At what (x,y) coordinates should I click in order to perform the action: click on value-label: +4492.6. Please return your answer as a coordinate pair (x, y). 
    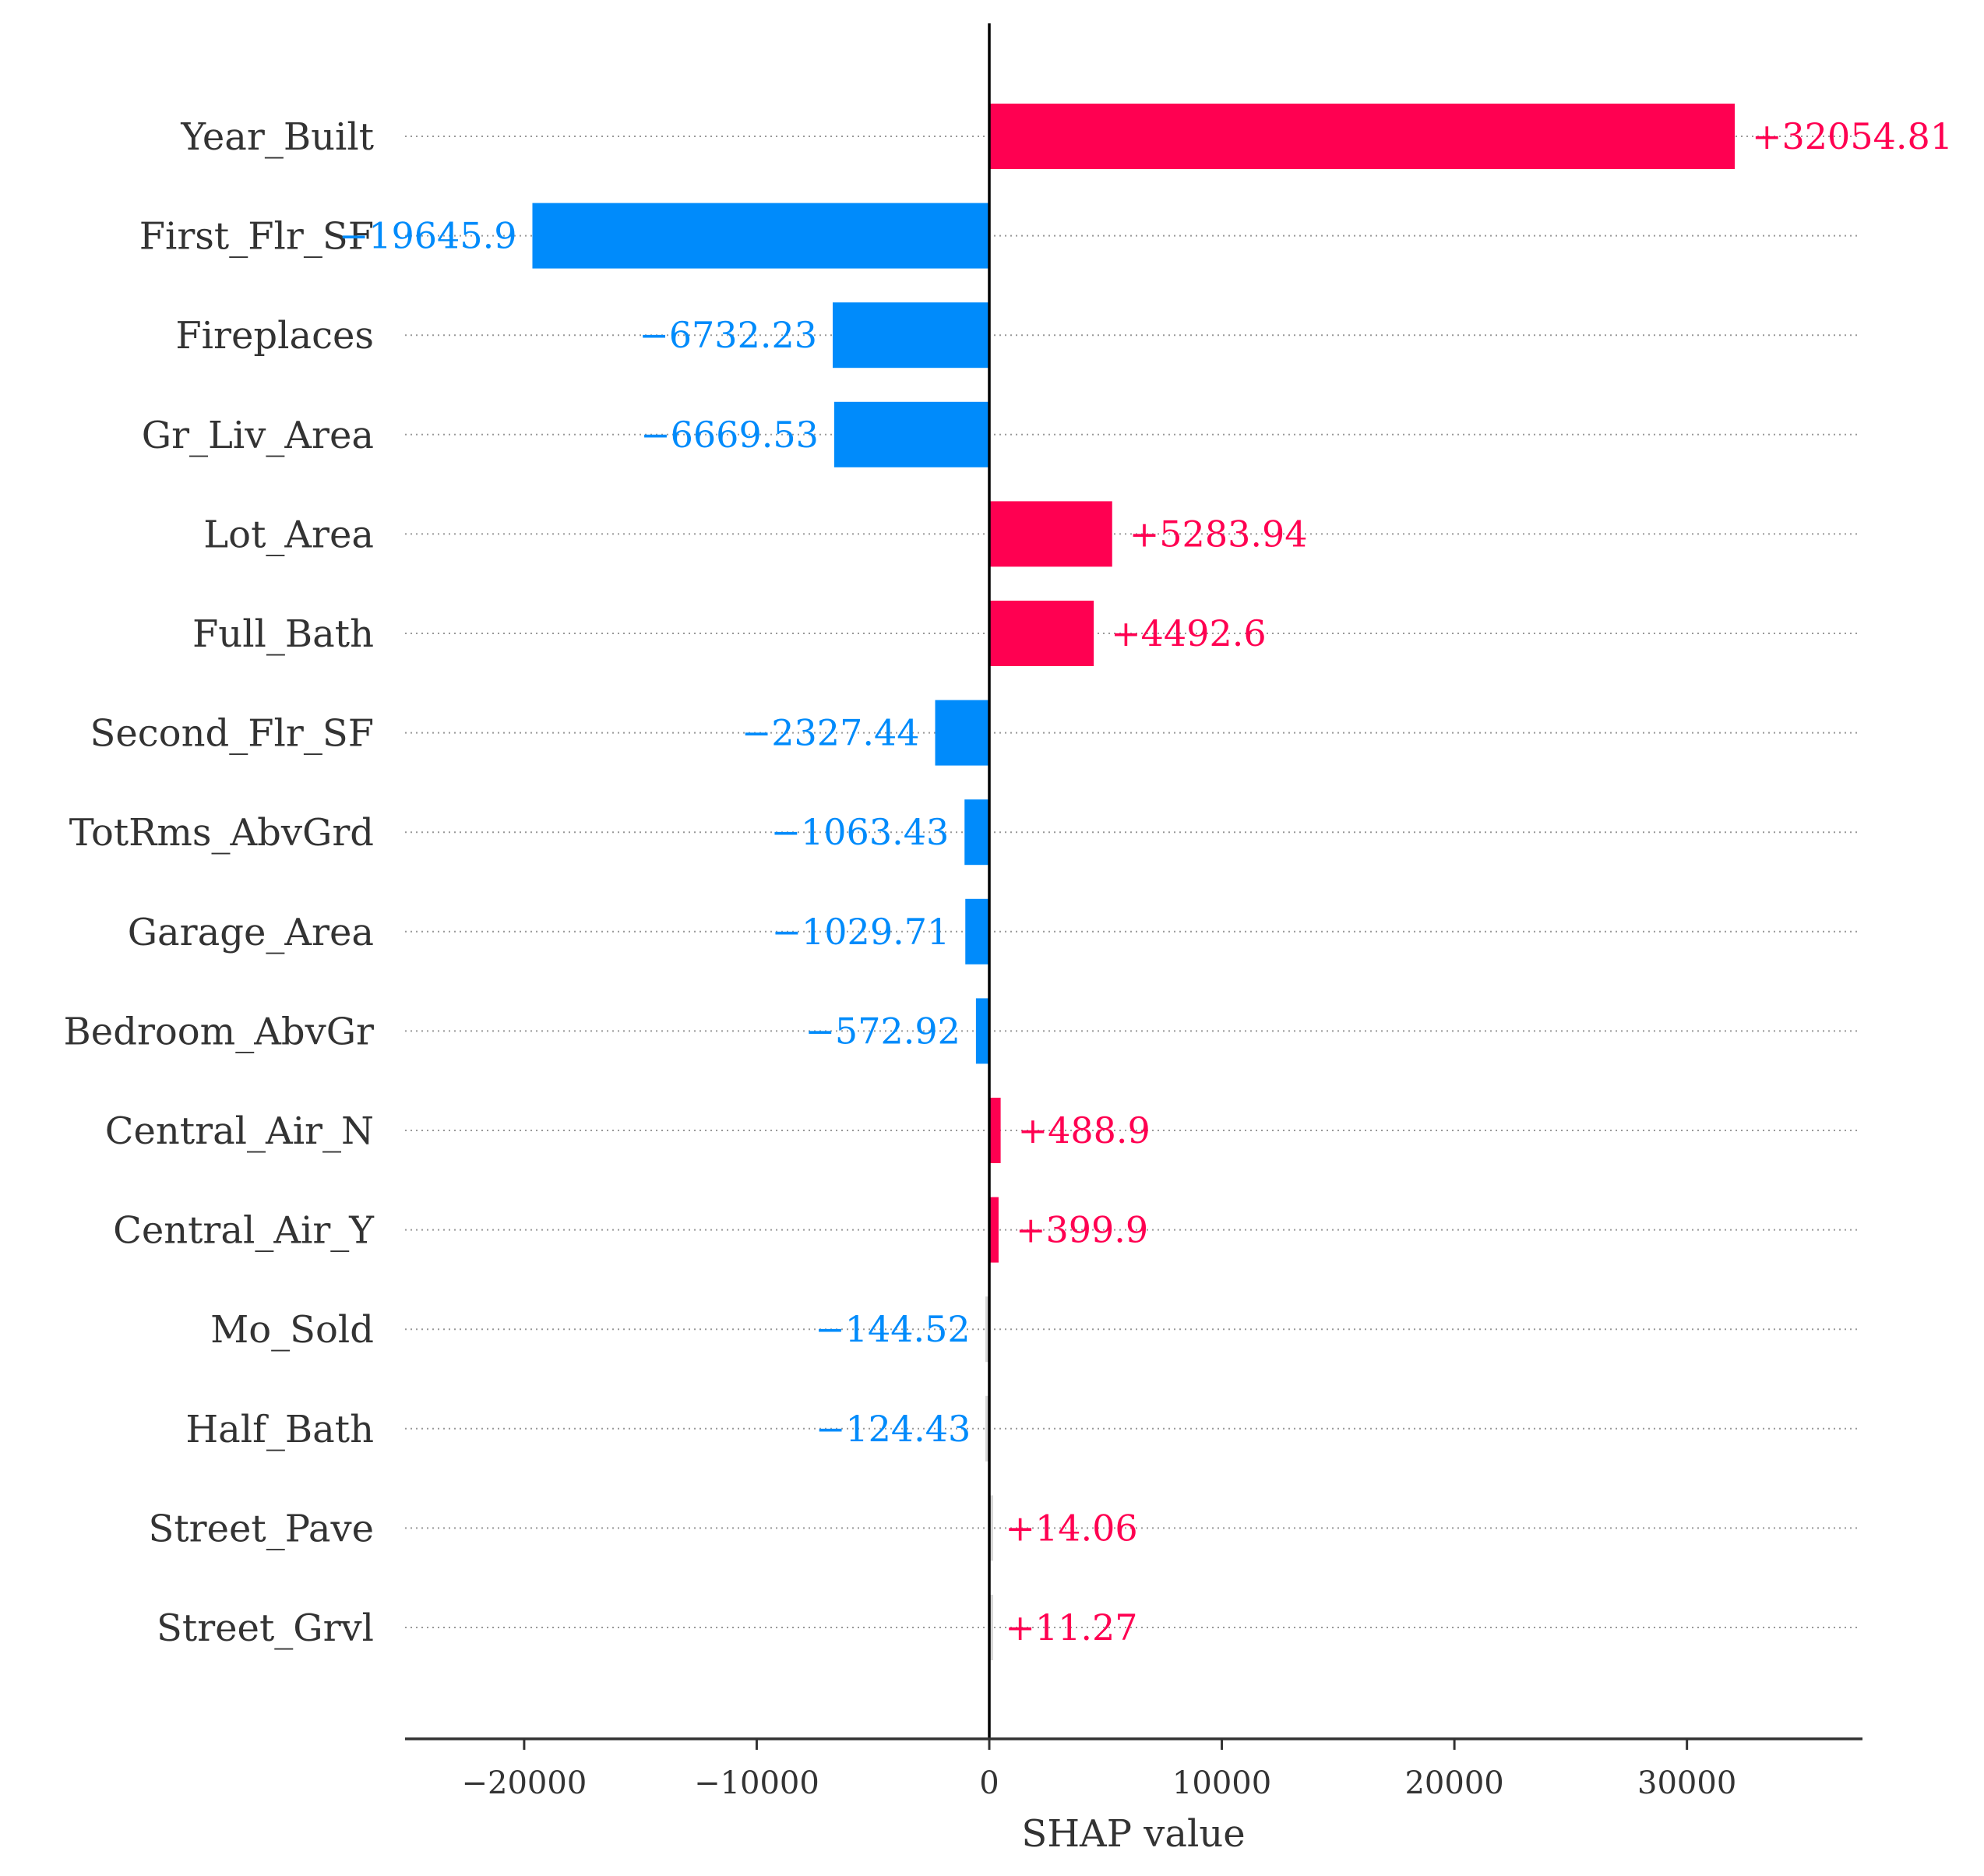
    Looking at the image, I should click on (1189, 633).